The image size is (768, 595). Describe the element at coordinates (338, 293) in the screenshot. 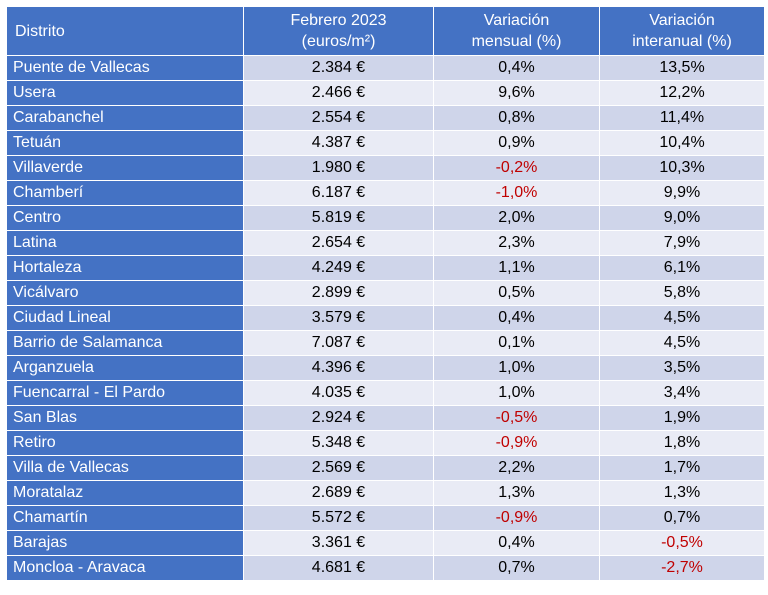

I see `price-cell: 2.899 €` at that location.